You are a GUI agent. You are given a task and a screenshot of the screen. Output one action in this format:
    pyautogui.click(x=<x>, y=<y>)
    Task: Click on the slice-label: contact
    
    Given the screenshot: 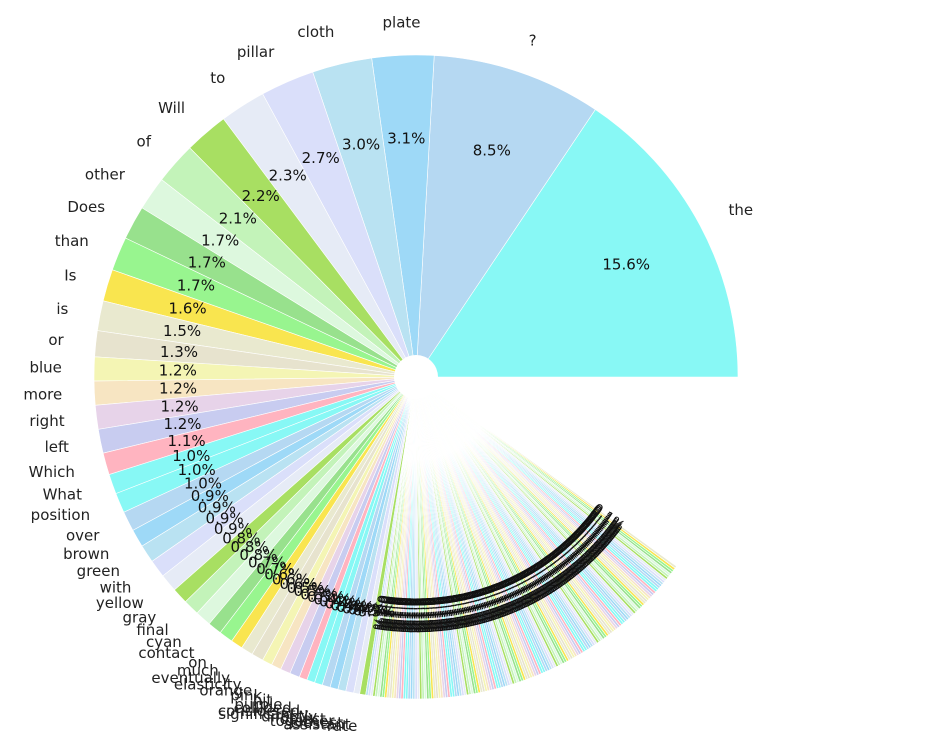 What is the action you would take?
    pyautogui.click(x=166, y=653)
    